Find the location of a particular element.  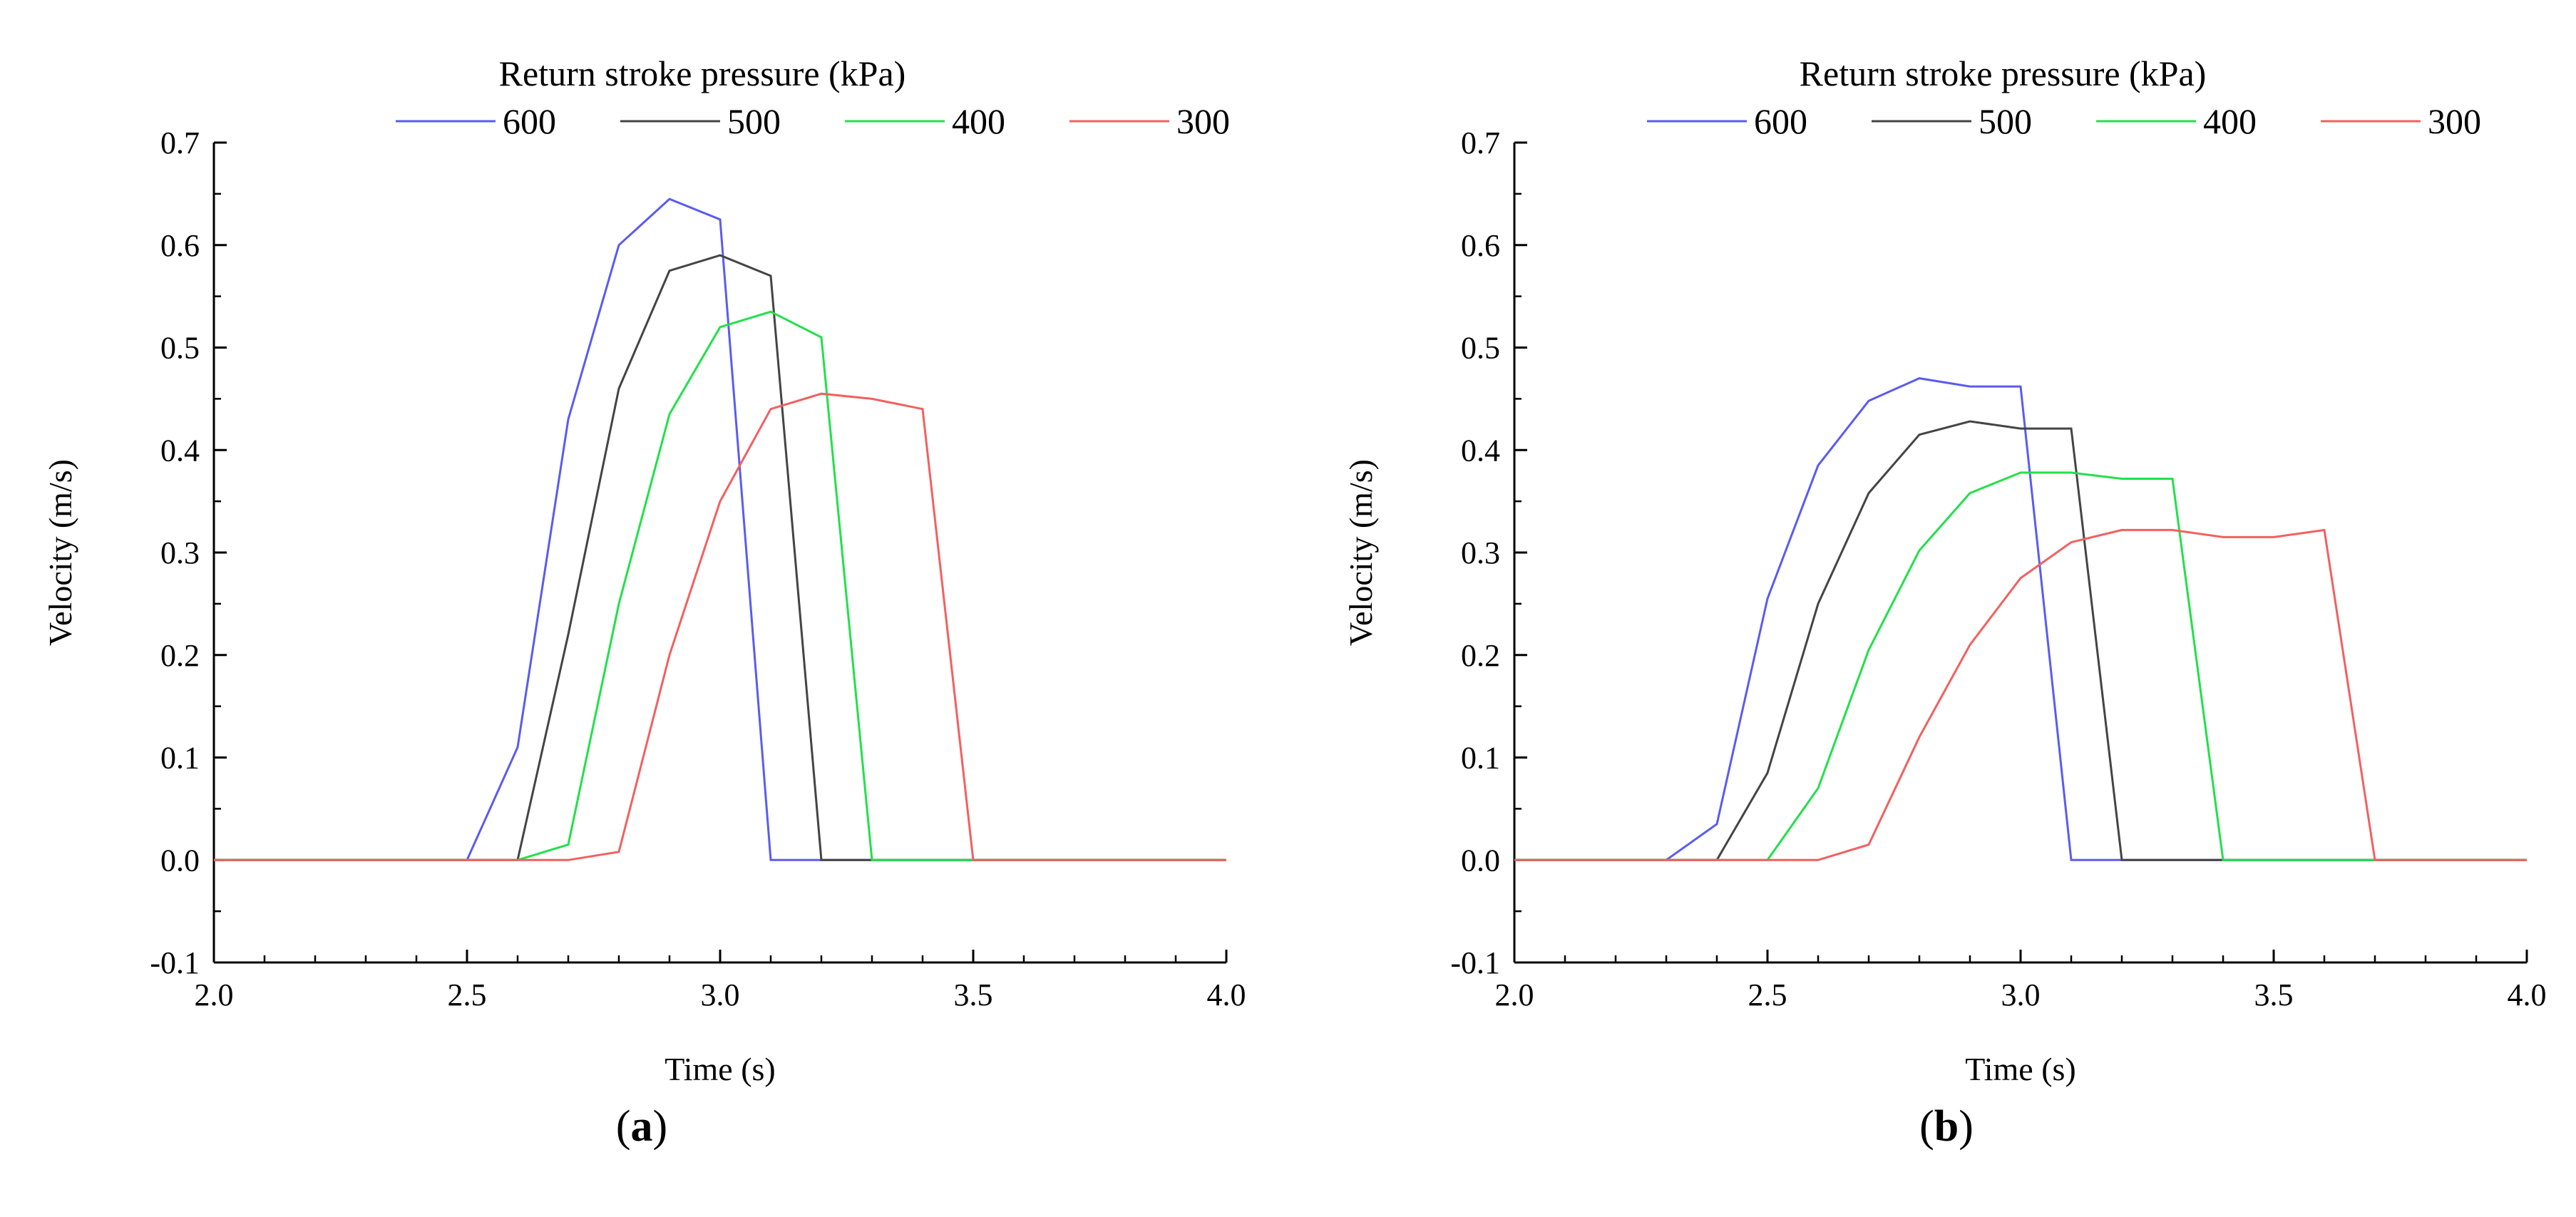

panel-label: (b) is located at coordinates (1946, 1126).